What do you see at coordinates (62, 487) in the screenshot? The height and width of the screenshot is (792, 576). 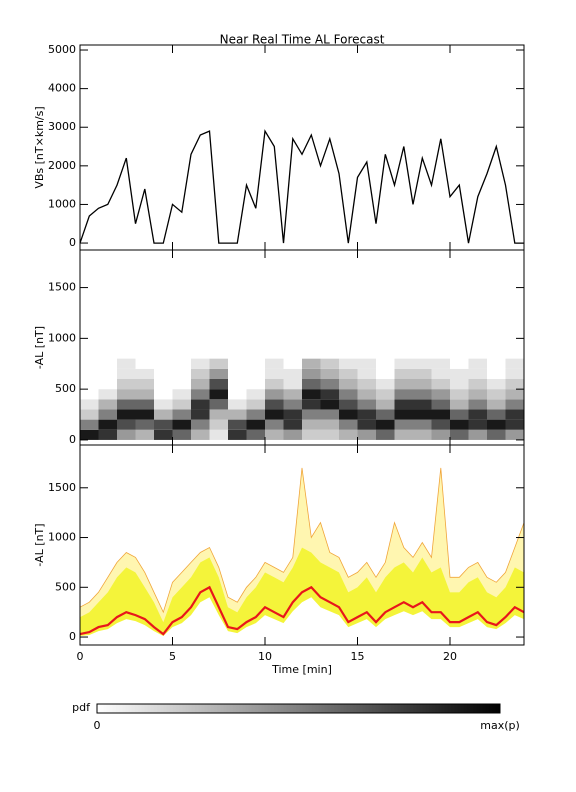 I see `y-tick-label: 1500` at bounding box center [62, 487].